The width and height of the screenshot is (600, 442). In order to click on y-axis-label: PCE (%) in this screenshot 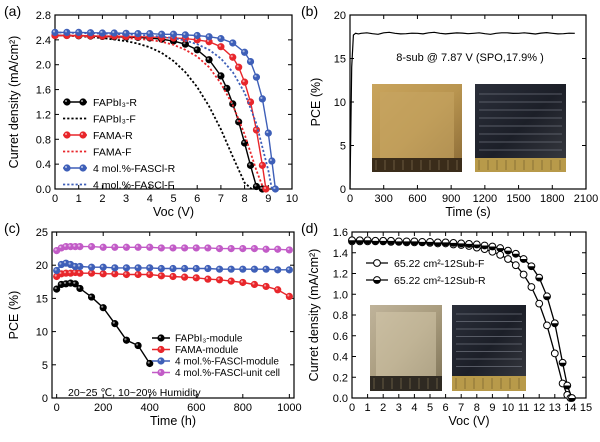, I will do `click(316, 102)`.